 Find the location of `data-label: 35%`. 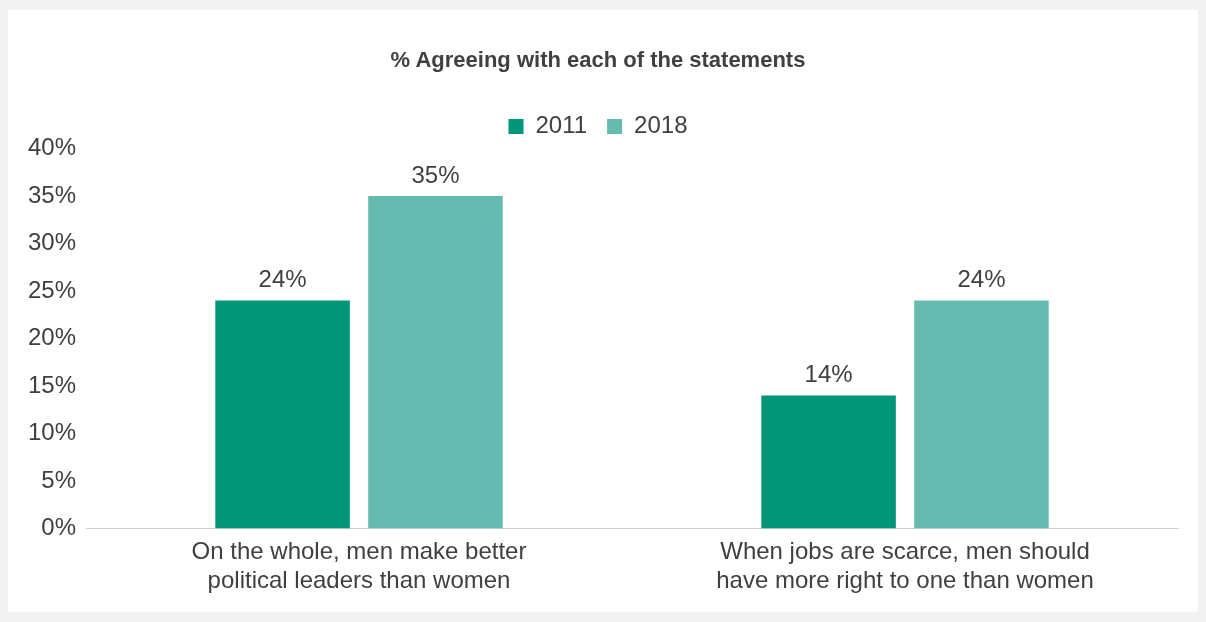

data-label: 35% is located at coordinates (435, 174).